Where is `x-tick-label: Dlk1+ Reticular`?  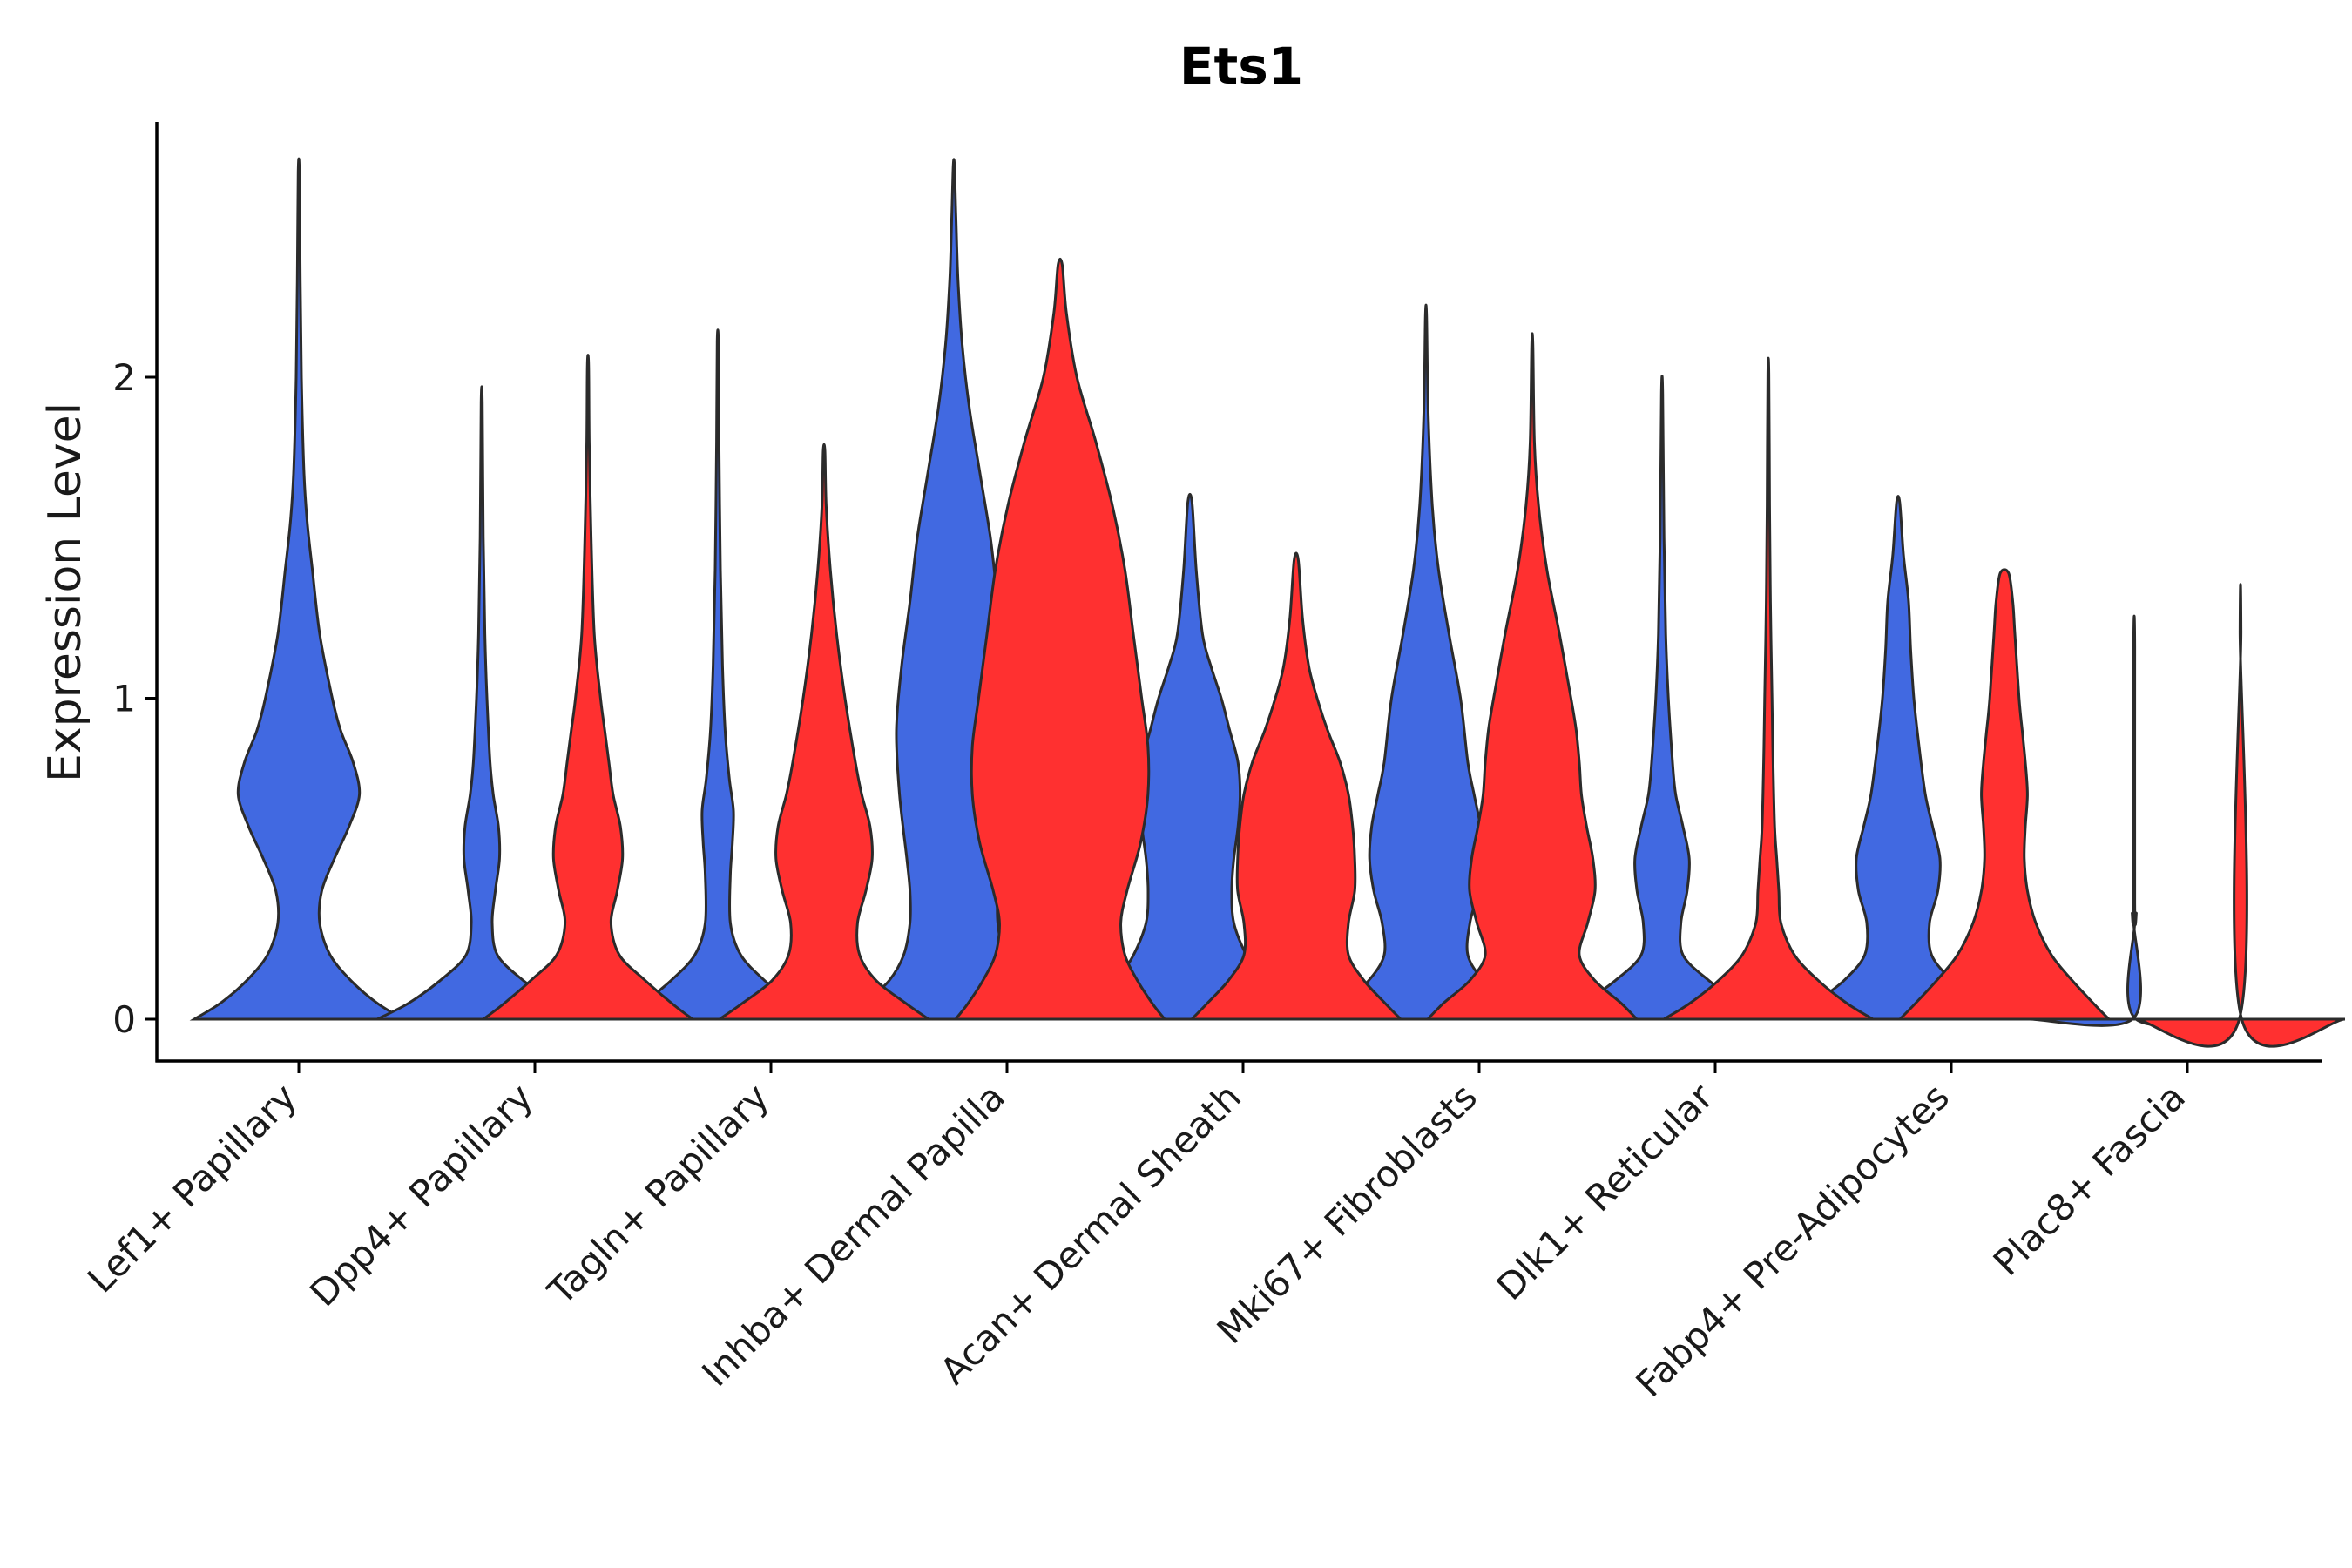 x-tick-label: Dlk1+ Reticular is located at coordinates (1605, 1191).